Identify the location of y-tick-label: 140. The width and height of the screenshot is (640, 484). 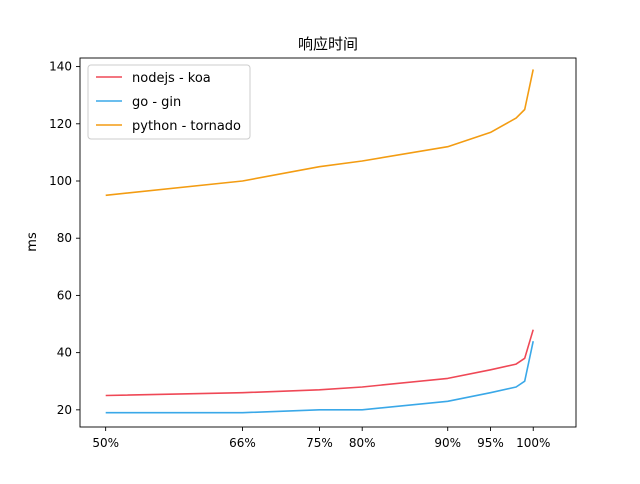
(60, 67).